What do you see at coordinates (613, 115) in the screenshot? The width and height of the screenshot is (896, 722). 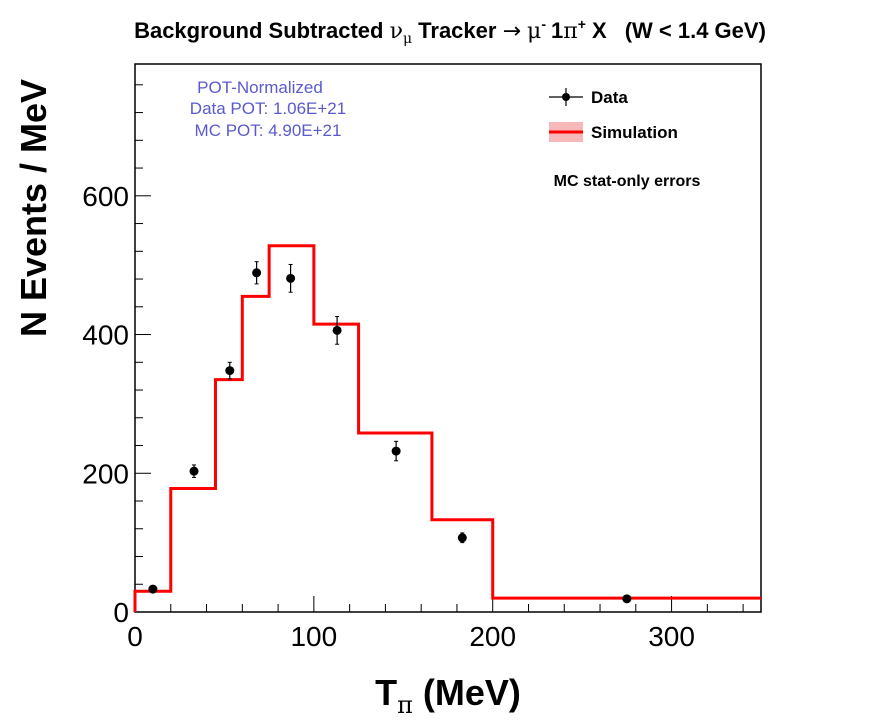 I see `legend: Data Simulation` at bounding box center [613, 115].